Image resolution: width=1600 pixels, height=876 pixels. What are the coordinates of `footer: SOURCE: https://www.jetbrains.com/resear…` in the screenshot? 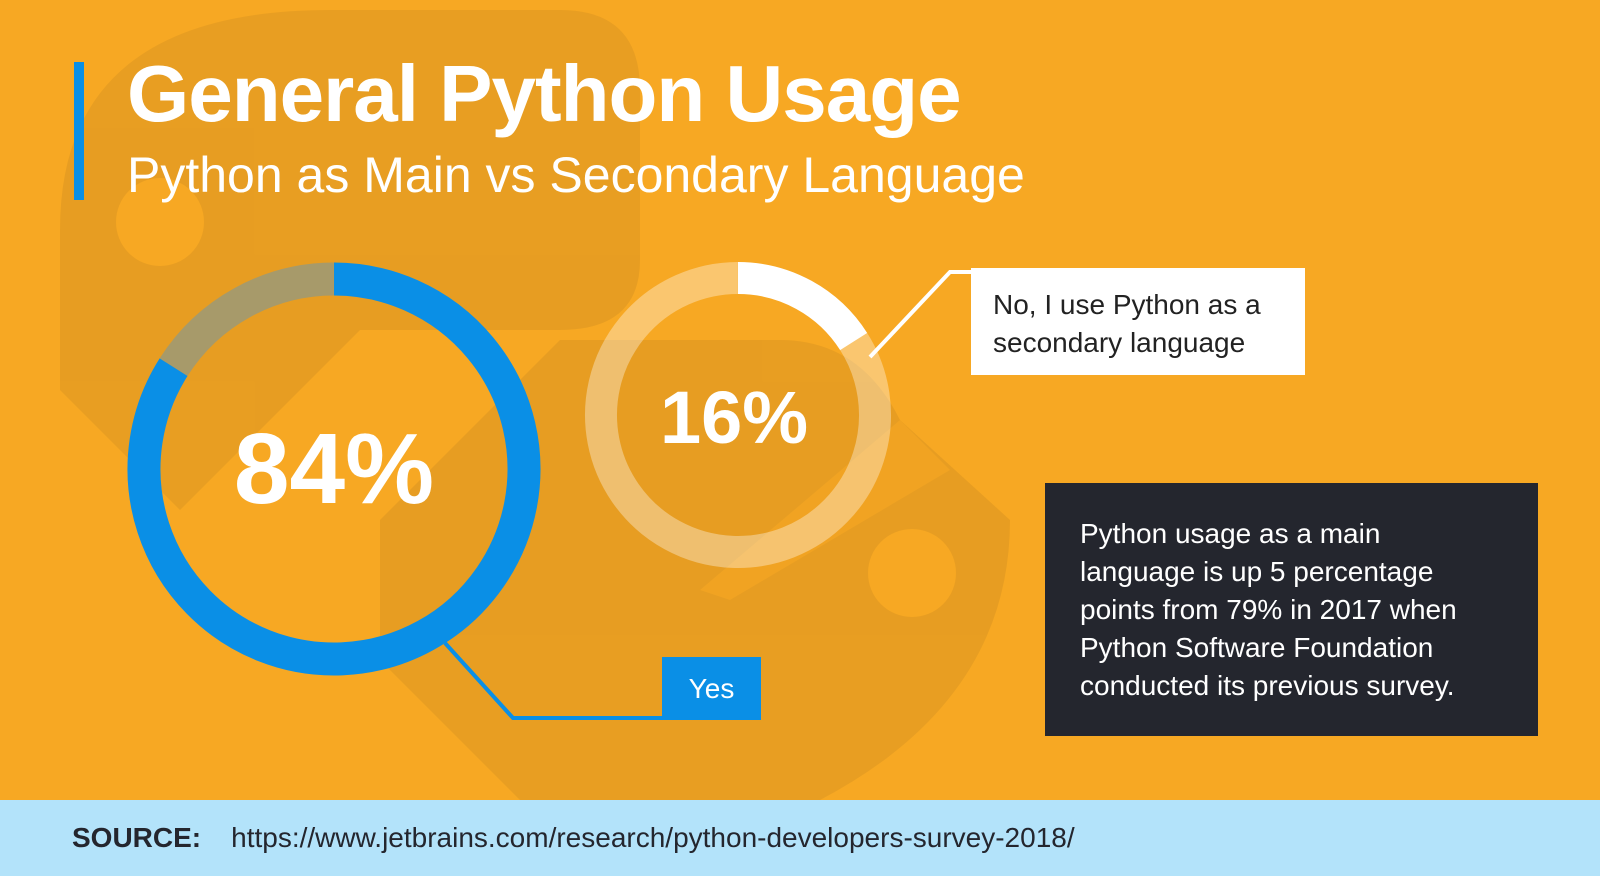 It's located at (800, 838).